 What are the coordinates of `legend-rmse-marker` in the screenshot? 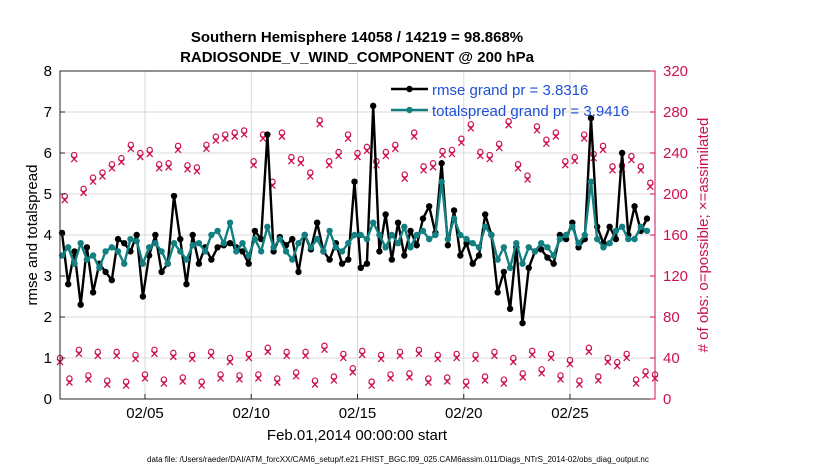 It's located at (409, 89).